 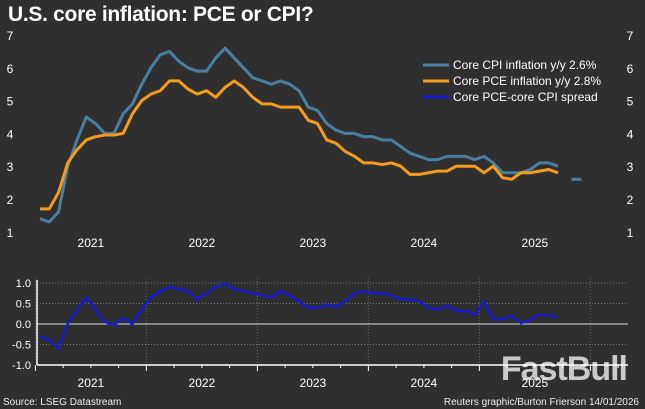 I want to click on y-tick-left-label: 2, so click(x=10, y=200).